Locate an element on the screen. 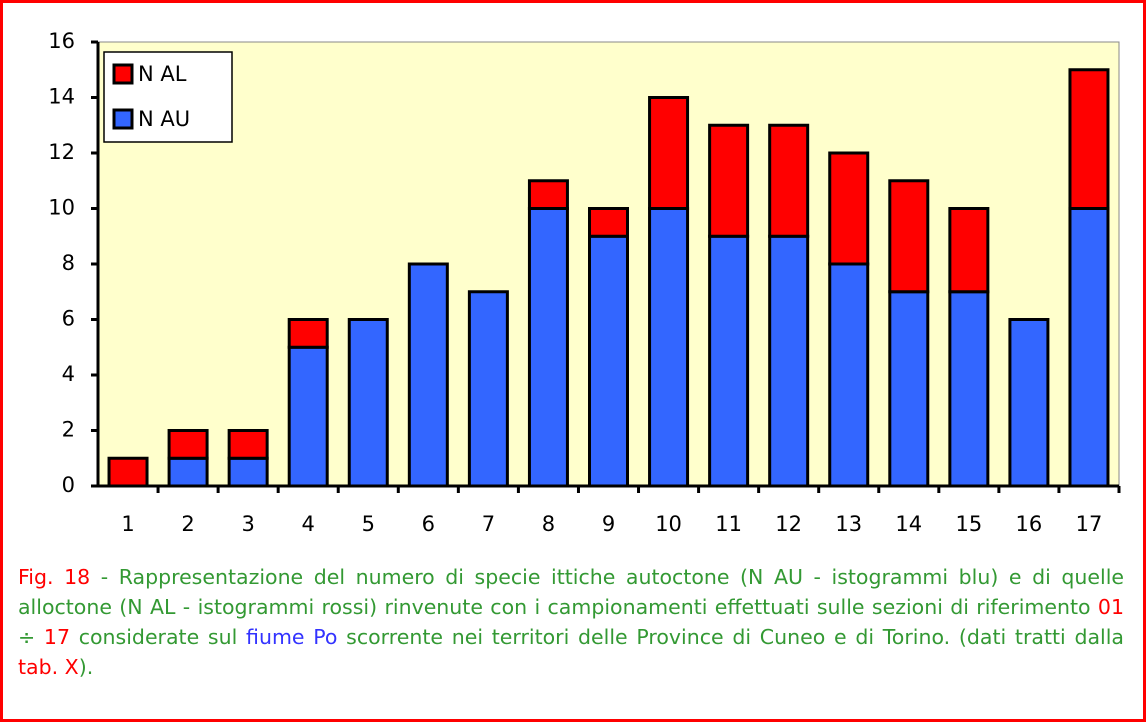  x-tick-label: 1 is located at coordinates (127, 524).